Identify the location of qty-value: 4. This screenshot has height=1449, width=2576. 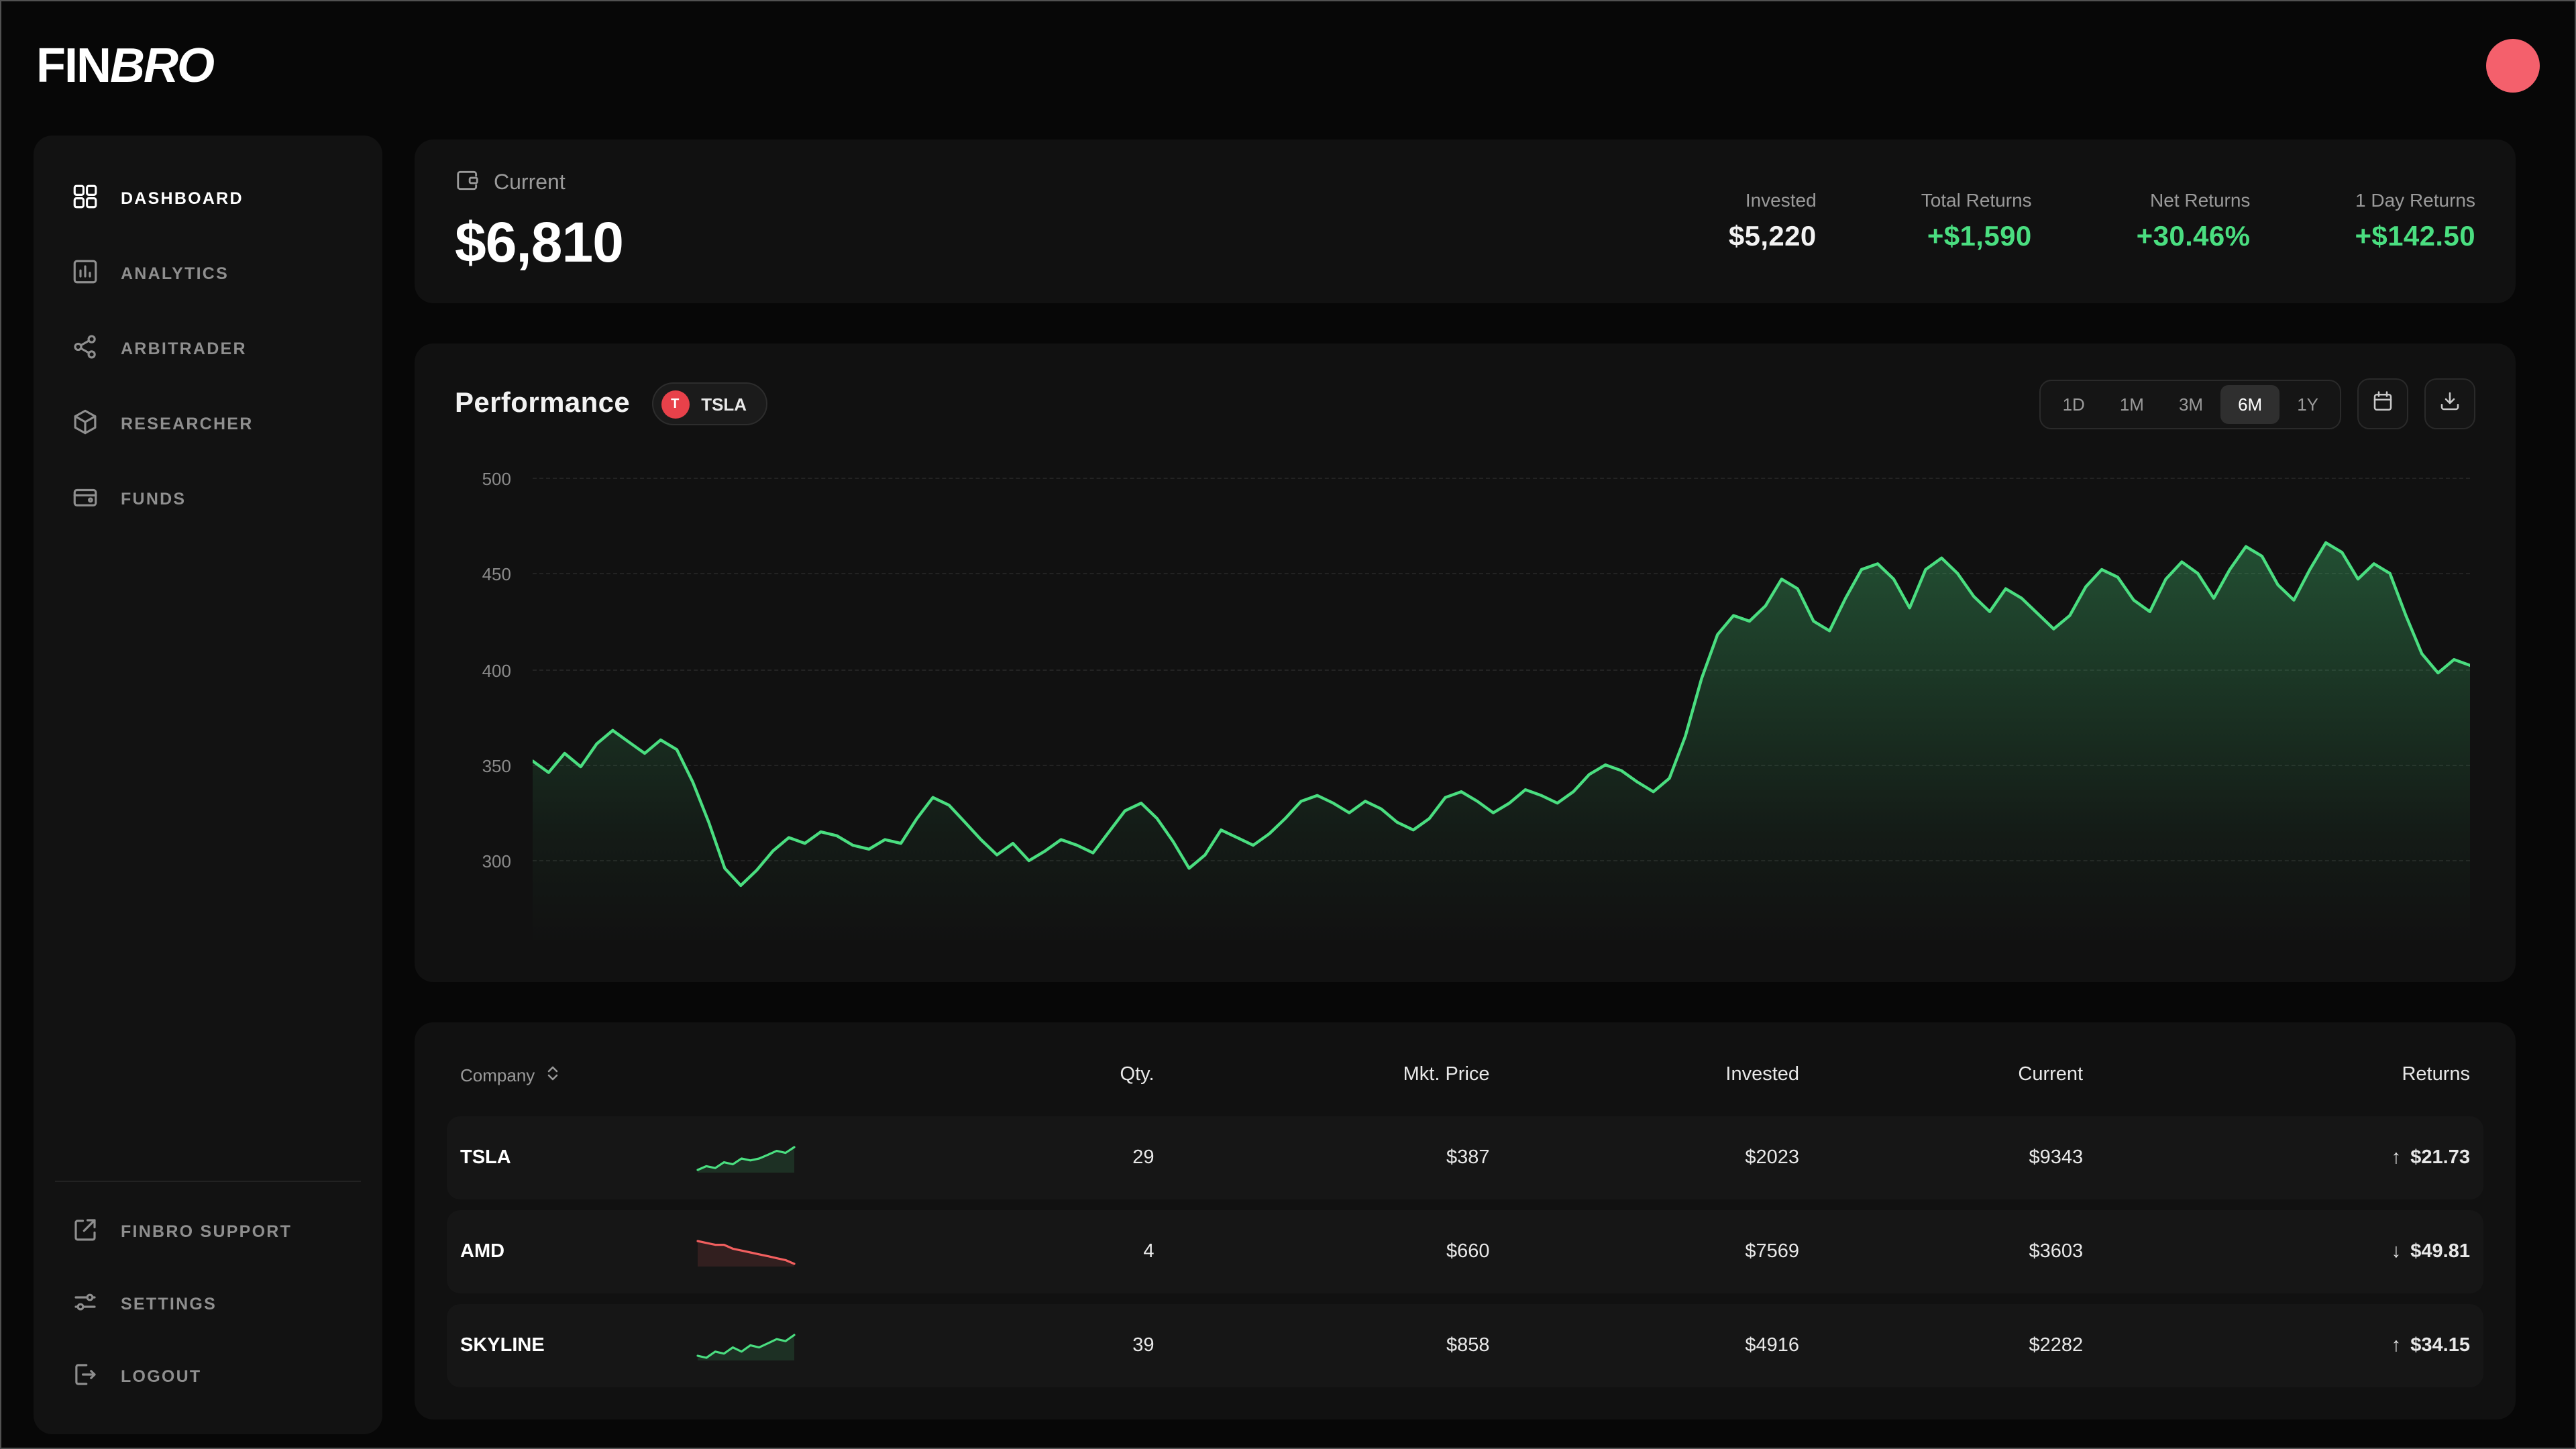
(1149, 1252).